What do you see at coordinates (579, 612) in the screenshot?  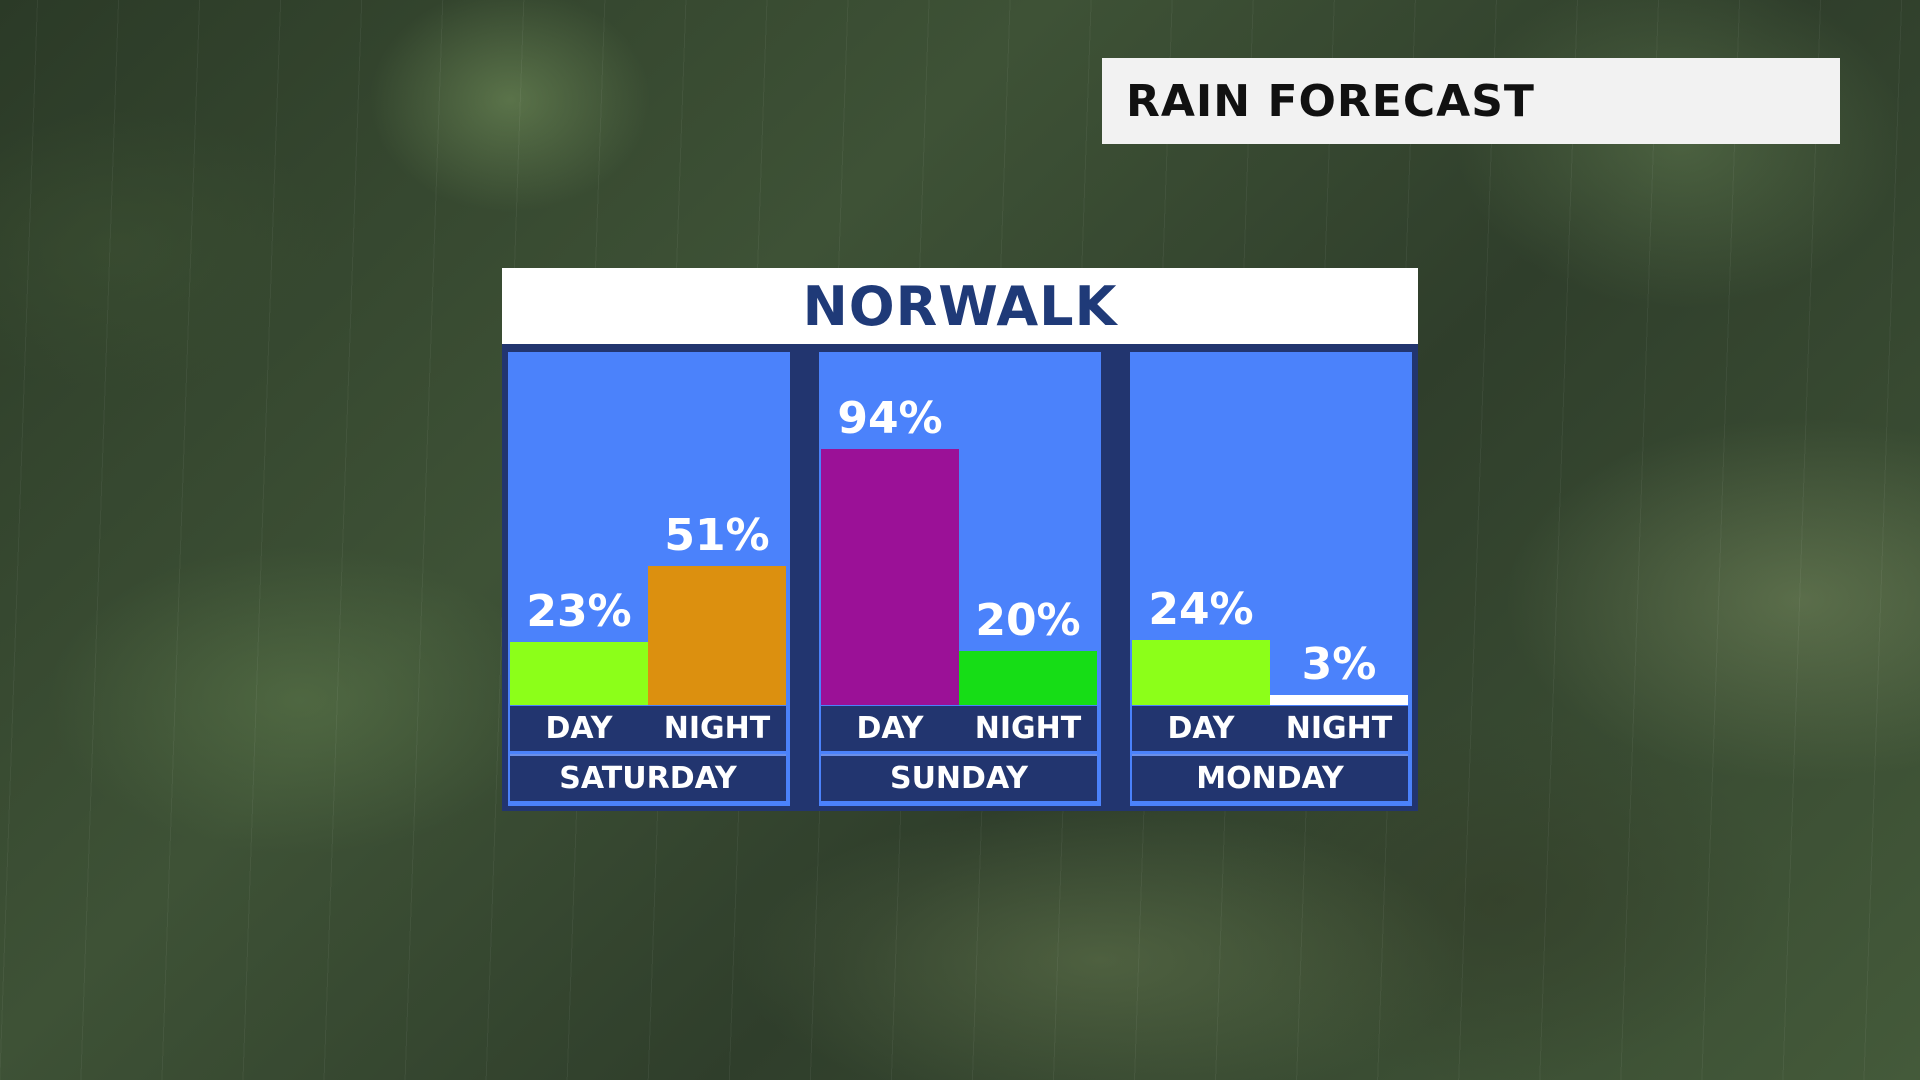 I see `value-label-saturday-day: 23%` at bounding box center [579, 612].